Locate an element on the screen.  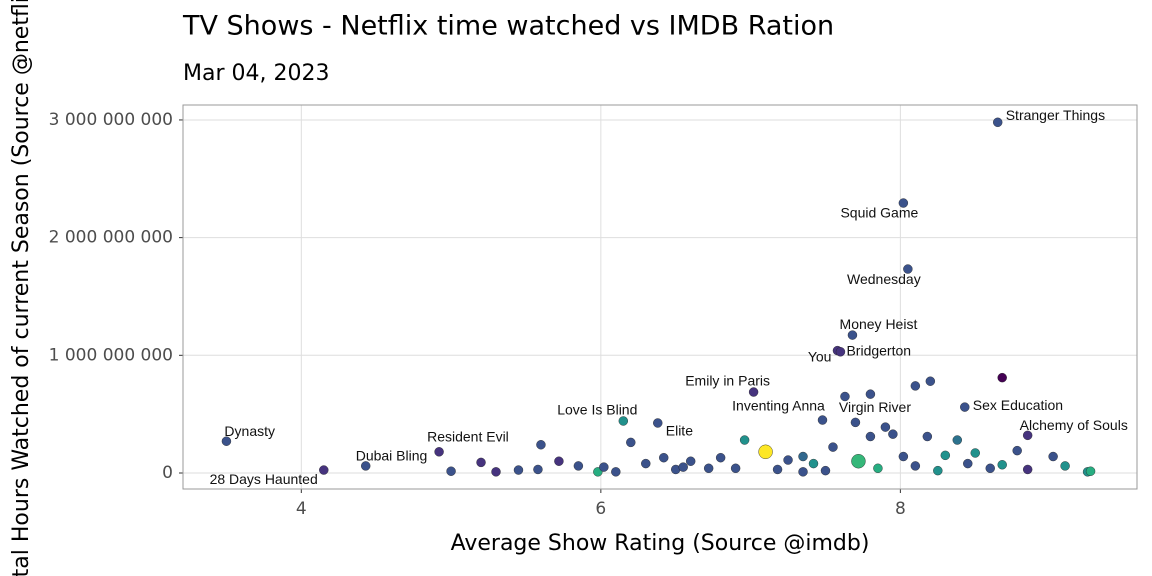
point-label: Dubai Bling is located at coordinates (392, 456).